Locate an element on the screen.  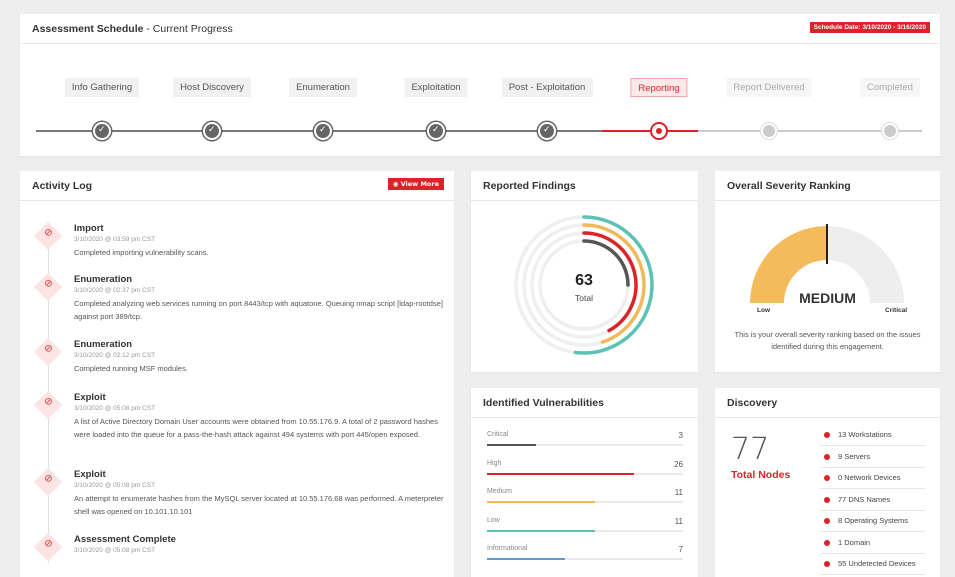
discovery-item: 55 Undetected Devices is located at coordinates (872, 564).